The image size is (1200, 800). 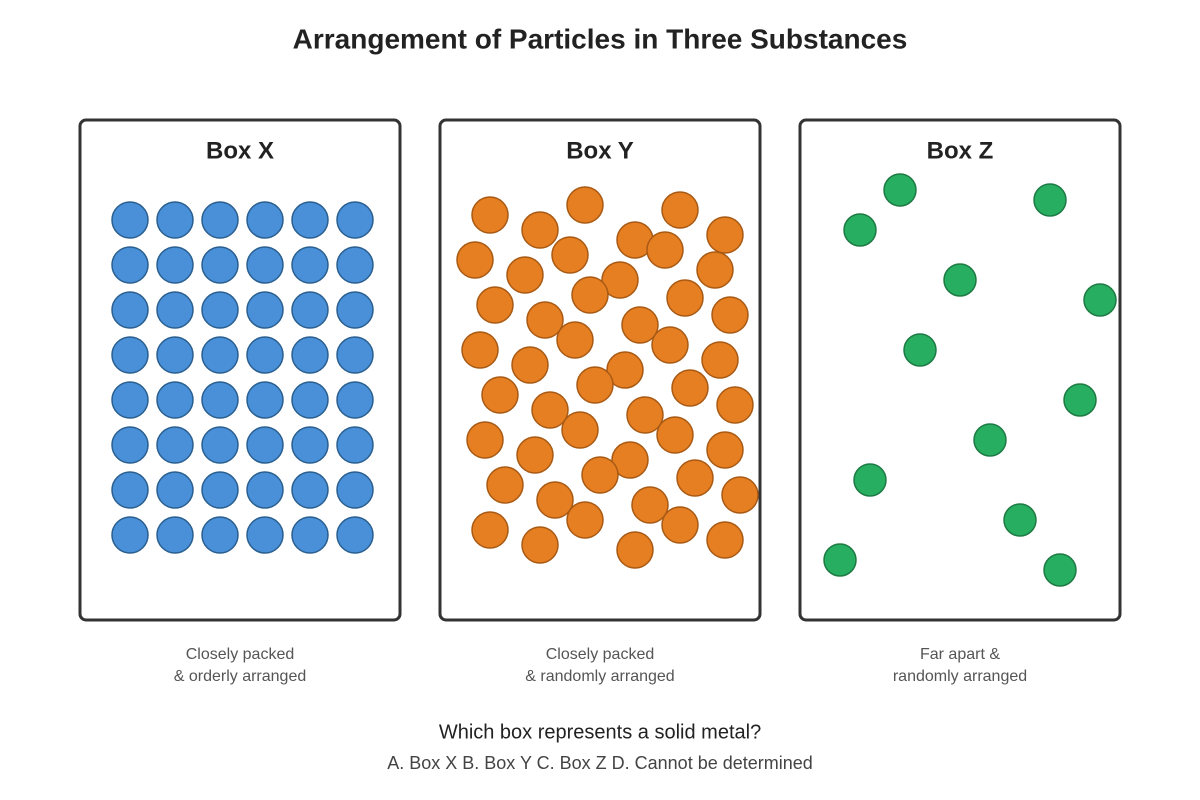 What do you see at coordinates (240, 676) in the screenshot?
I see `caption: & orderly arranged` at bounding box center [240, 676].